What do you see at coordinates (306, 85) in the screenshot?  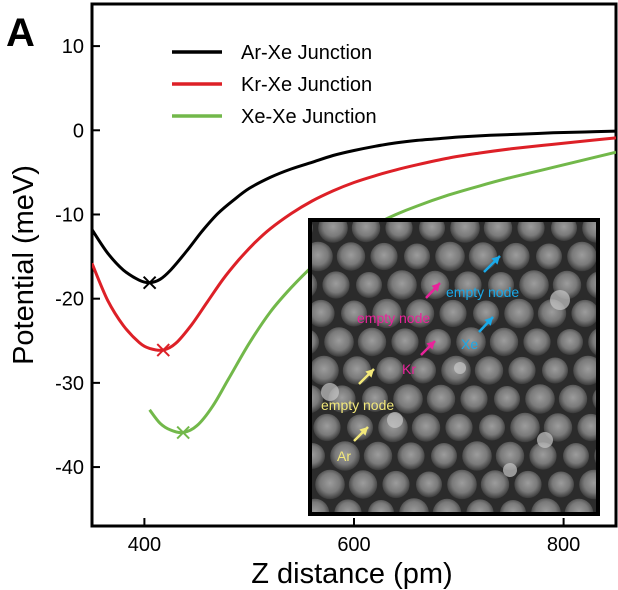 I see `legend-label: Kr-Xe Junction` at bounding box center [306, 85].